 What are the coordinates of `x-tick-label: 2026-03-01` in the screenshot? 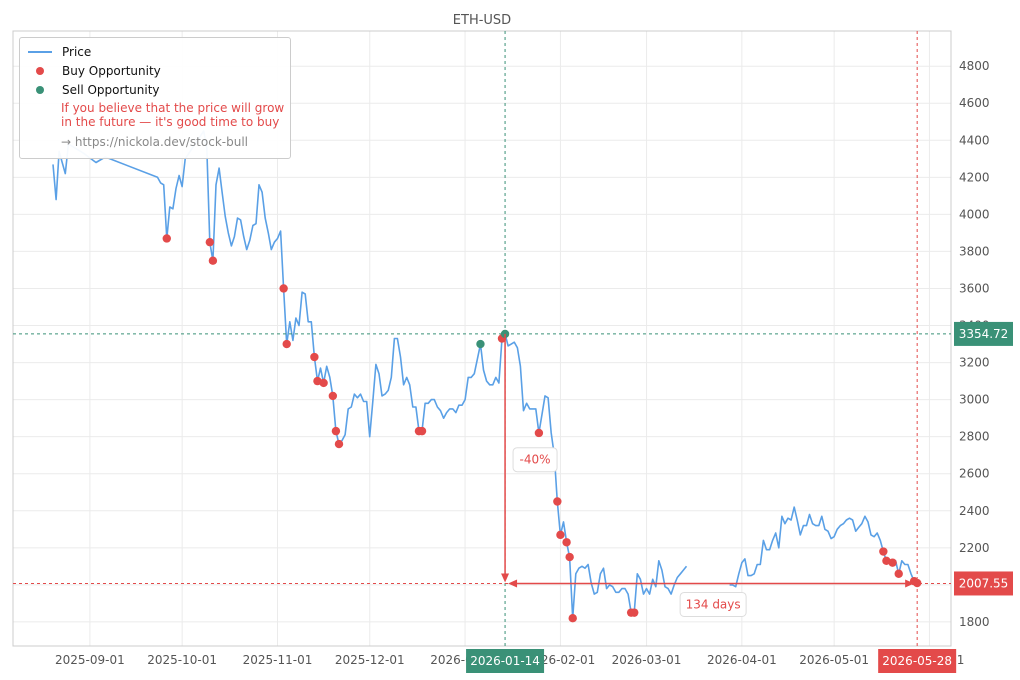 It's located at (647, 660).